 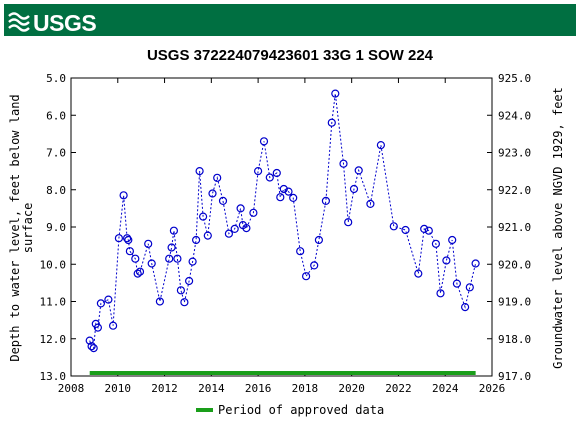 I want to click on x-tick-label: 2008, so click(x=71, y=388).